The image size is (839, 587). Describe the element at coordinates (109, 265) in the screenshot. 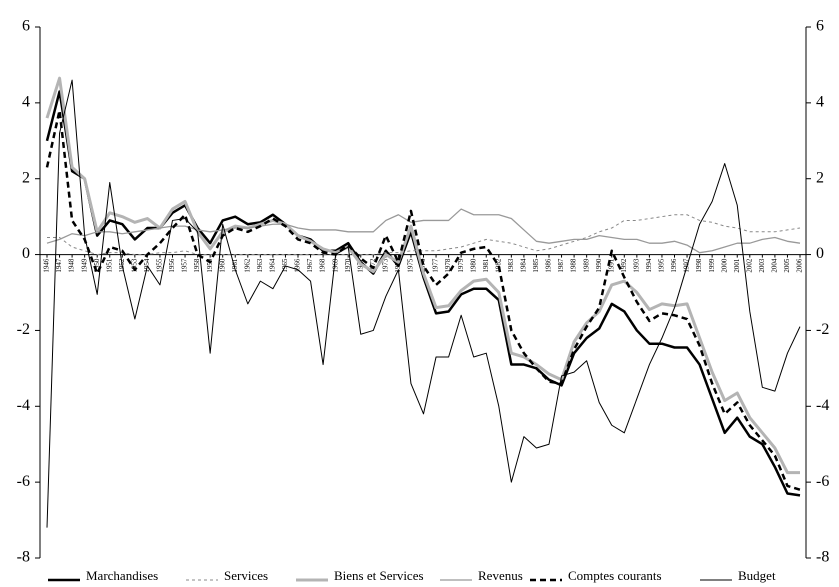

I see `x-tick-label: 1951` at that location.